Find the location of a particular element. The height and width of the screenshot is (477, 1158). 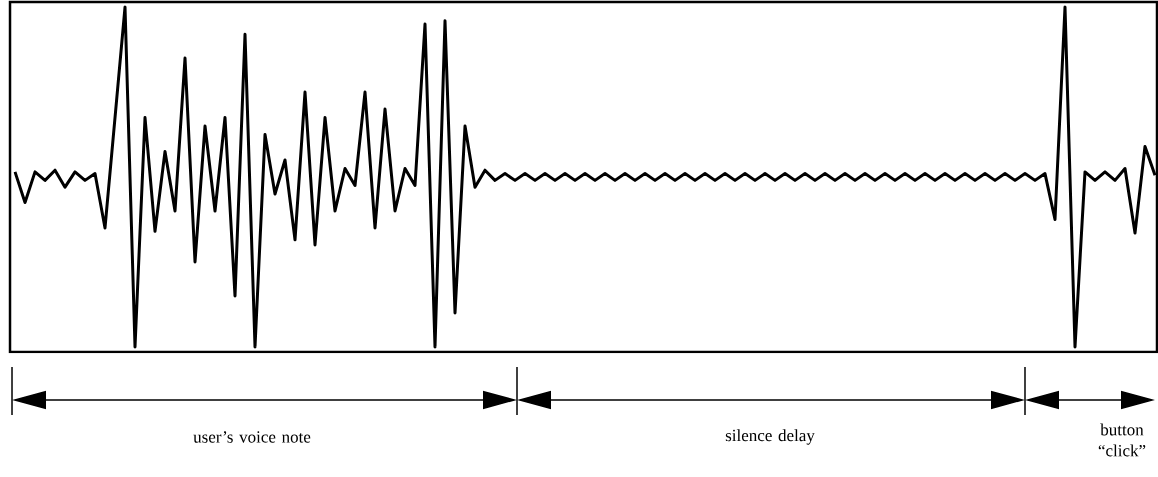

text: silence delay is located at coordinates (770, 437).